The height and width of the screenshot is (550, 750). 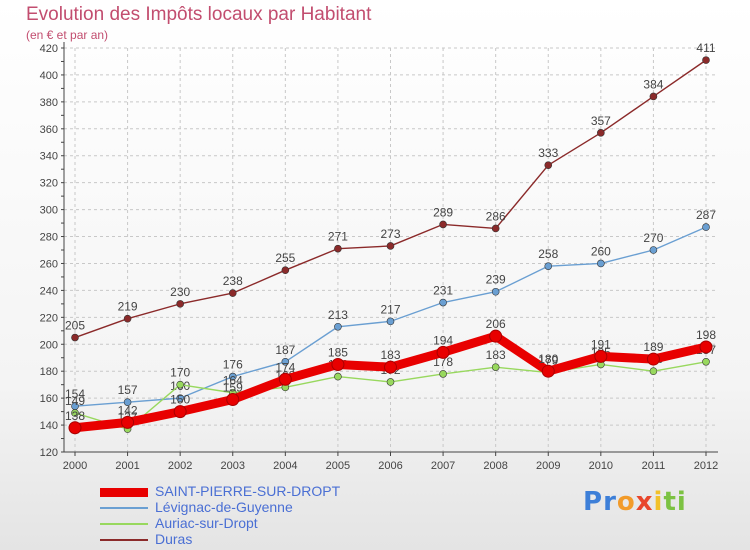 What do you see at coordinates (496, 216) in the screenshot?
I see `data-label-duras: 286` at bounding box center [496, 216].